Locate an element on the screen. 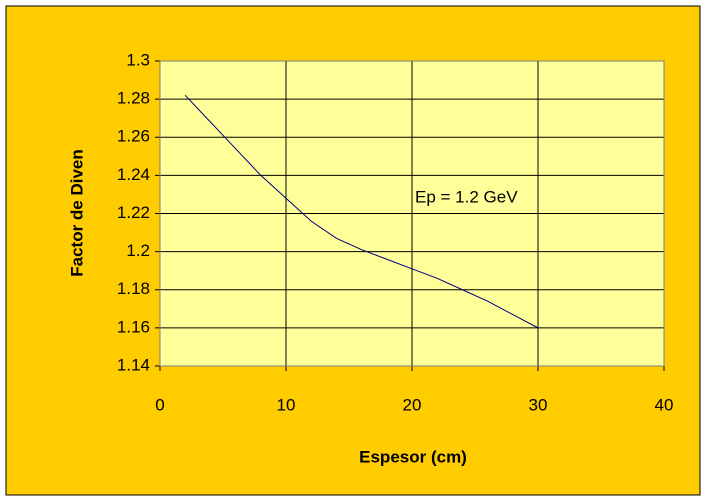  y-tick-label: 1.16 is located at coordinates (133, 326).